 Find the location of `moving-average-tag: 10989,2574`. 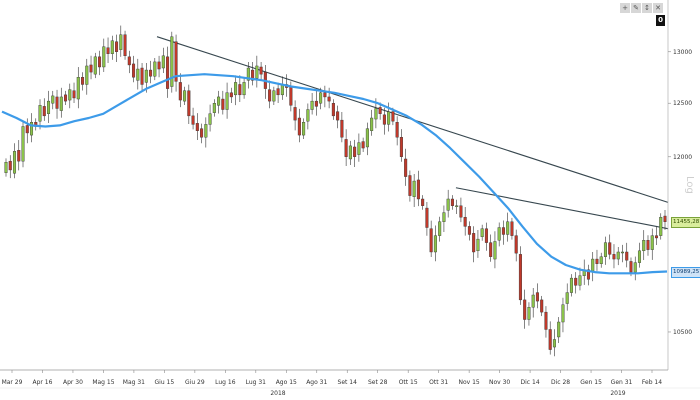

moving-average-tag: 10989,2574 is located at coordinates (685, 273).